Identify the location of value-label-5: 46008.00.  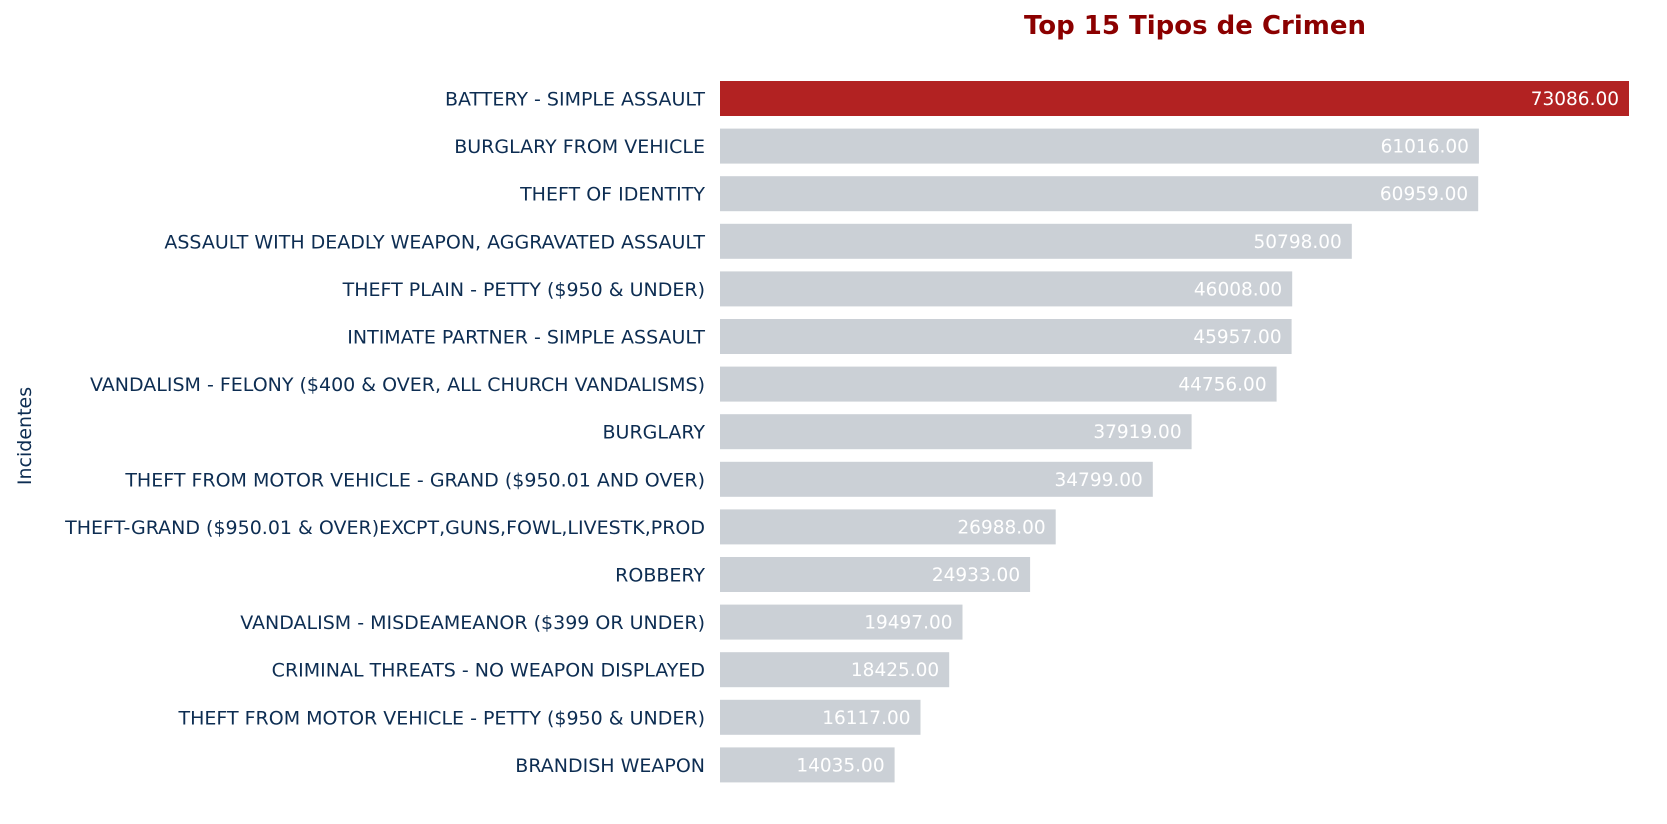
(1238, 289).